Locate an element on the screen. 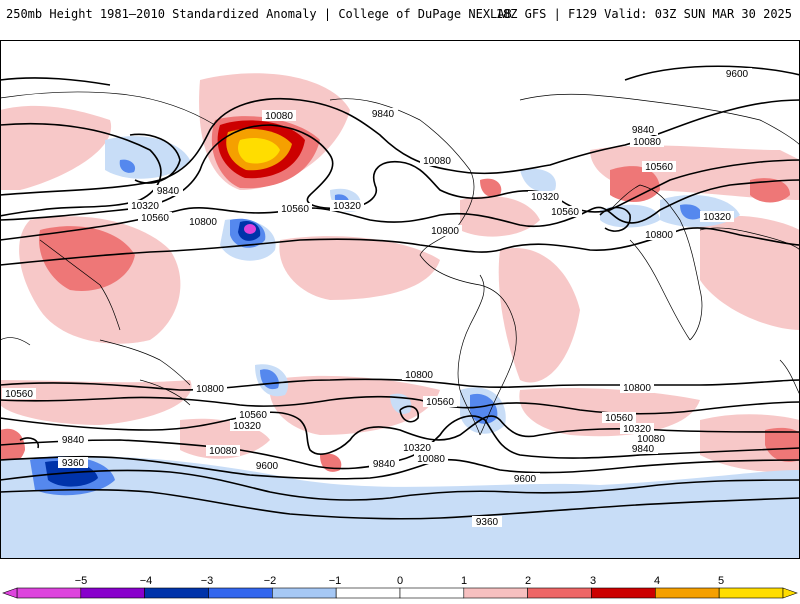 This screenshot has height=604, width=800. colorbar-scale: −5 −4 −3 −2 −1 0 1 2 3 4 5 is located at coordinates (400, 587).